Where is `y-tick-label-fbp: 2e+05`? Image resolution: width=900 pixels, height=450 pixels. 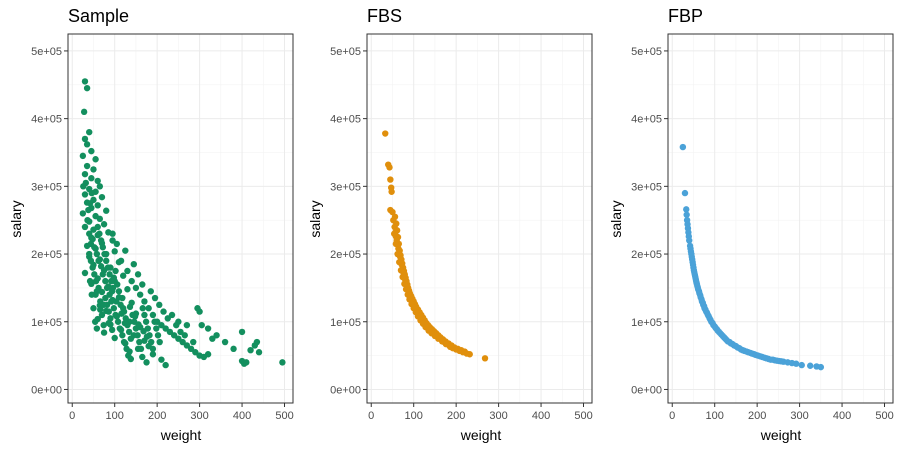
y-tick-label-fbp: 2e+05 is located at coordinates (646, 255).